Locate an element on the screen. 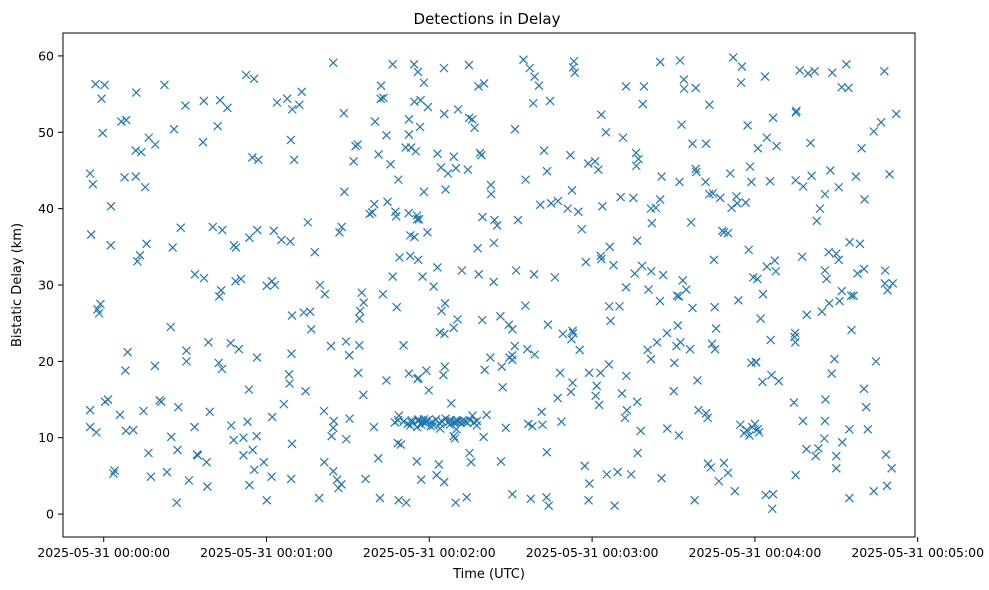  y-axis-label: Bistatic Delay (km) is located at coordinates (17, 285).